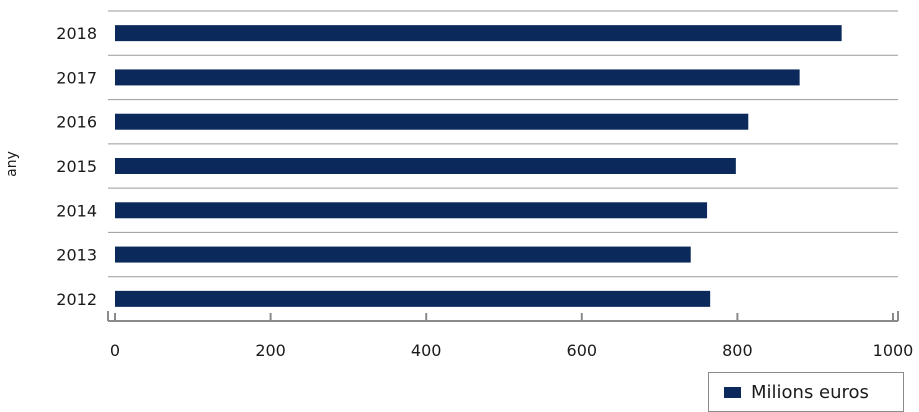  Describe the element at coordinates (270, 350) in the screenshot. I see `x-tick-label: 200` at that location.